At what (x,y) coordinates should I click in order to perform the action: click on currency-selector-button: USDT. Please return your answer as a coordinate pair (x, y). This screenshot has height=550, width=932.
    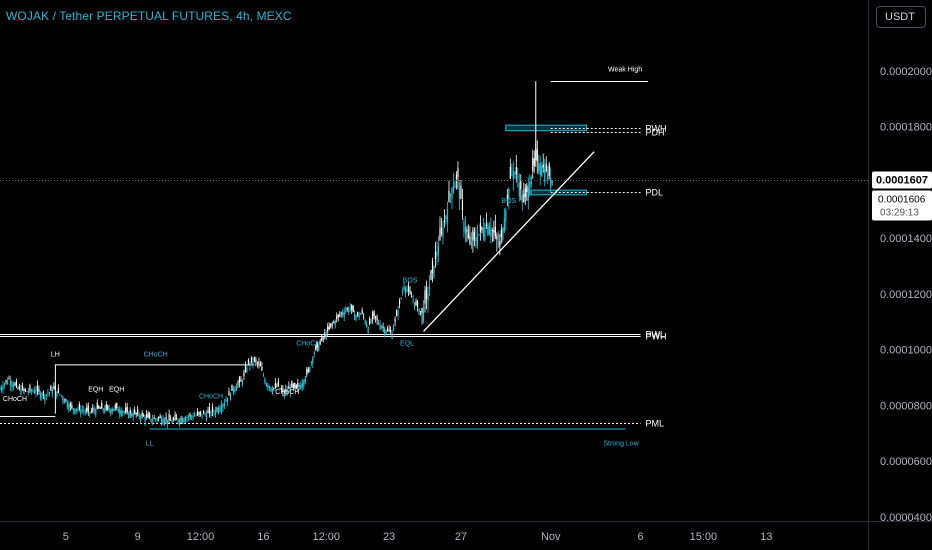
    Looking at the image, I should click on (901, 17).